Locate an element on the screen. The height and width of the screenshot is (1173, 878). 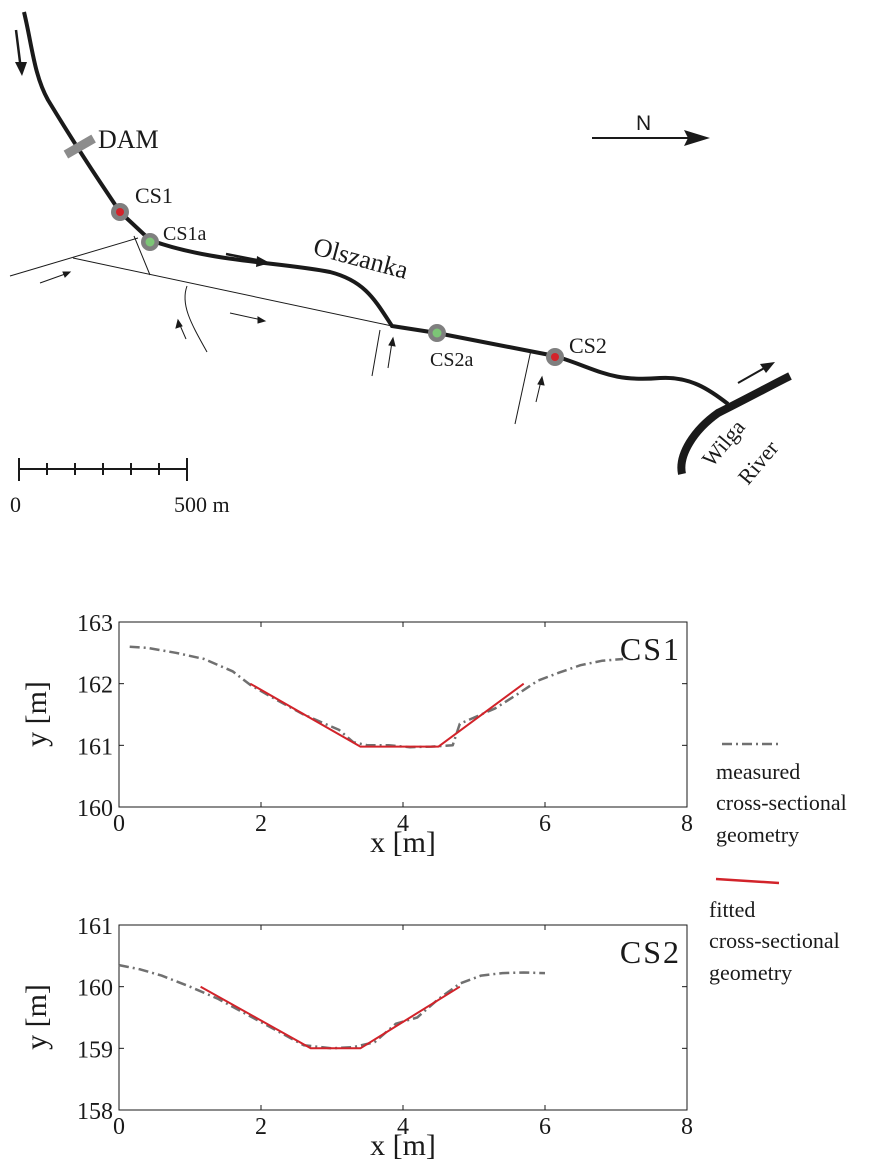
chart-cs2-xtick-label: 8 is located at coordinates (687, 1127).